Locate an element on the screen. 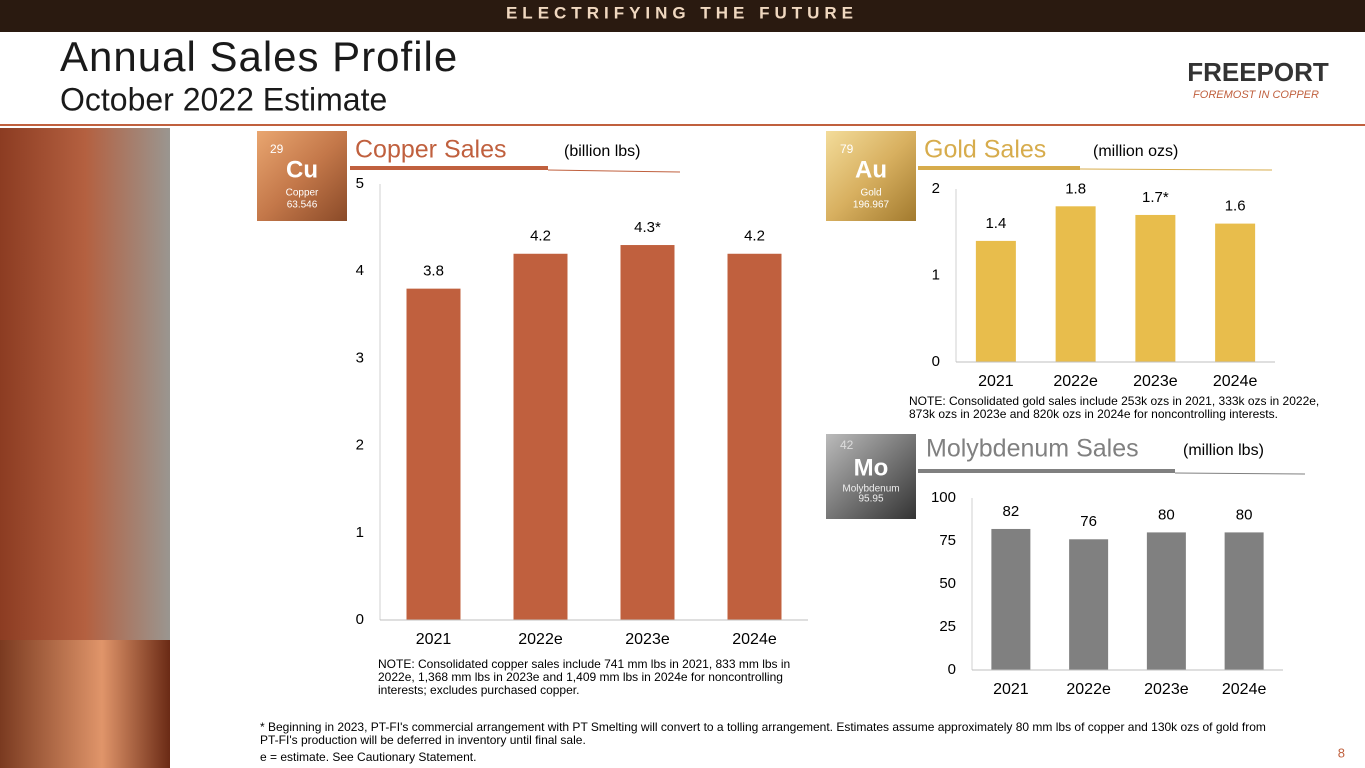  y-tick-label: 3 is located at coordinates (360, 357).